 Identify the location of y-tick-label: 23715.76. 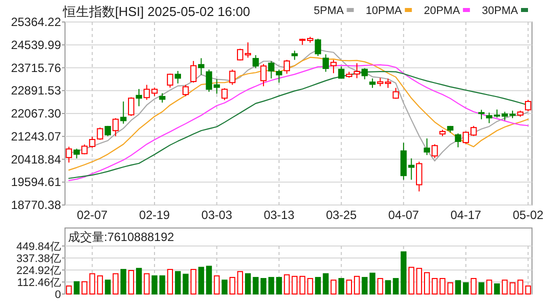
(36, 67).